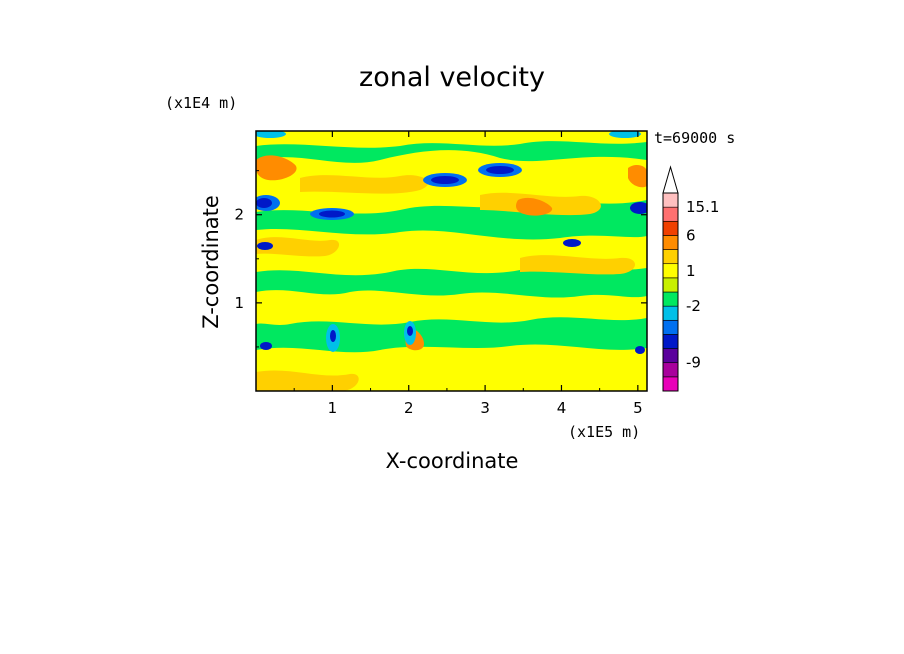  Describe the element at coordinates (333, 408) in the screenshot. I see `x-tick-label: 1` at that location.